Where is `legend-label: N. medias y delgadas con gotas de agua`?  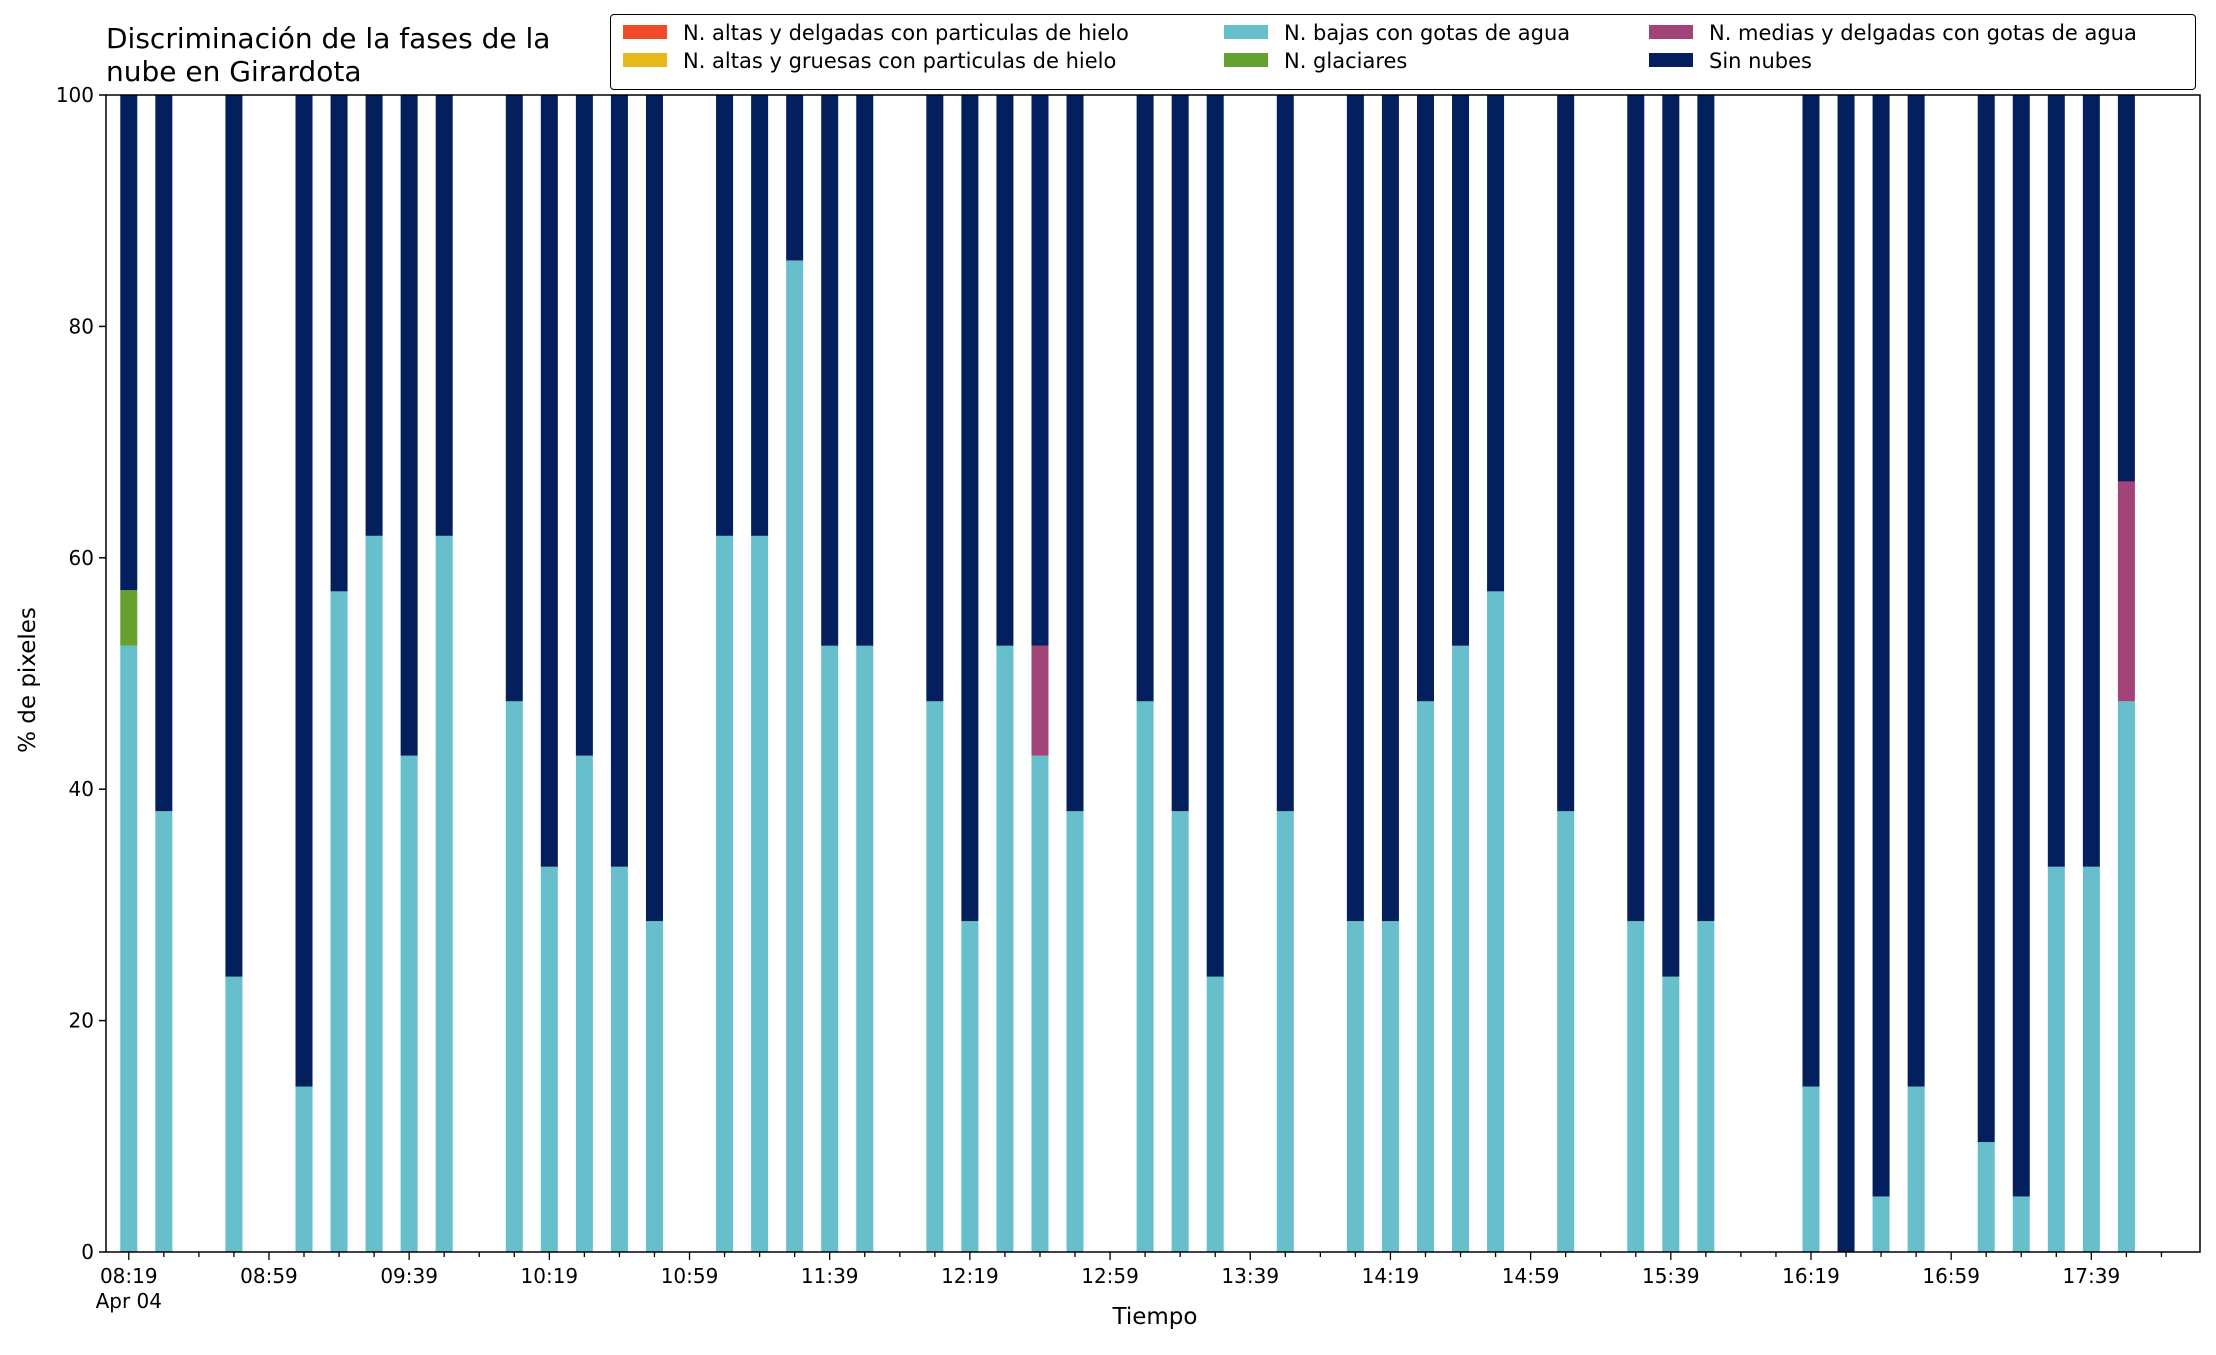
legend-label: N. medias y delgadas con gotas de agua is located at coordinates (1923, 33).